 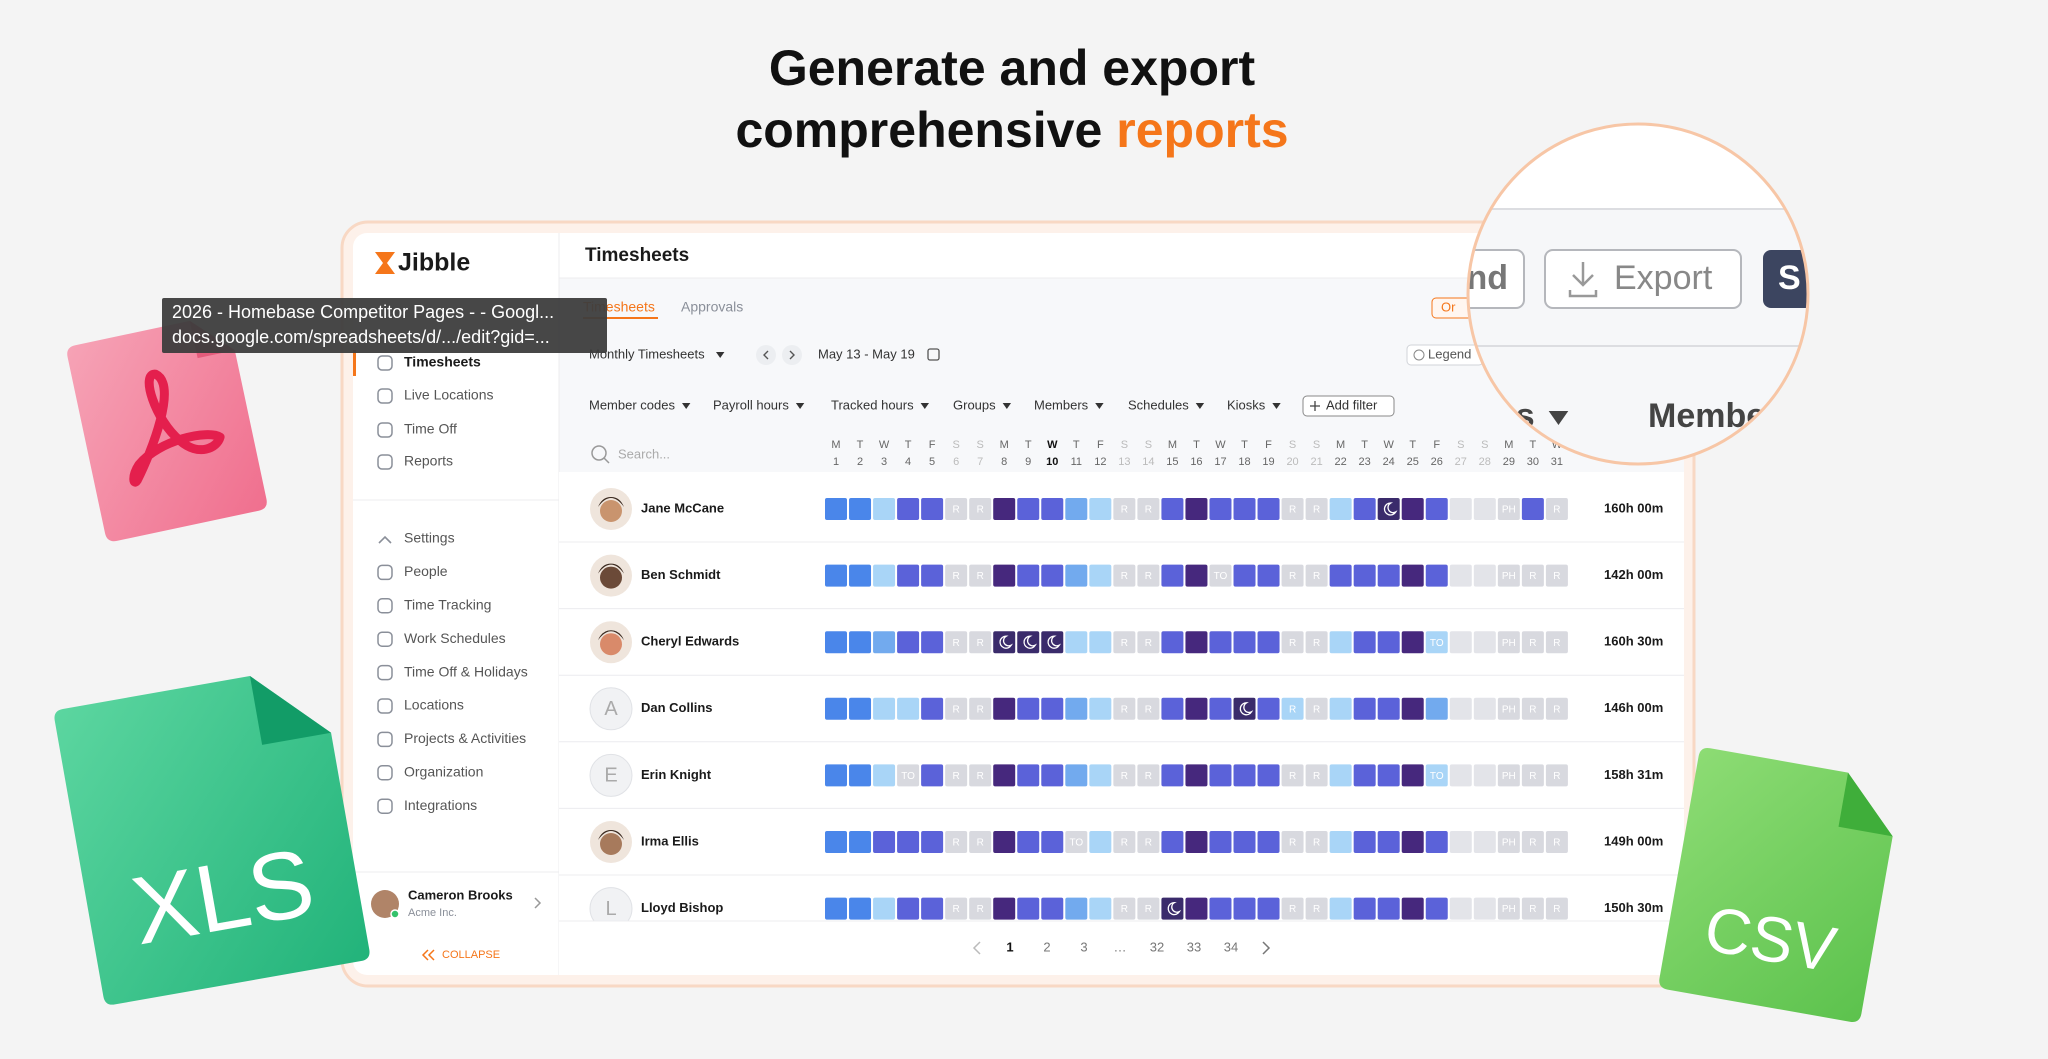 I want to click on prev-button, so click(x=766, y=355).